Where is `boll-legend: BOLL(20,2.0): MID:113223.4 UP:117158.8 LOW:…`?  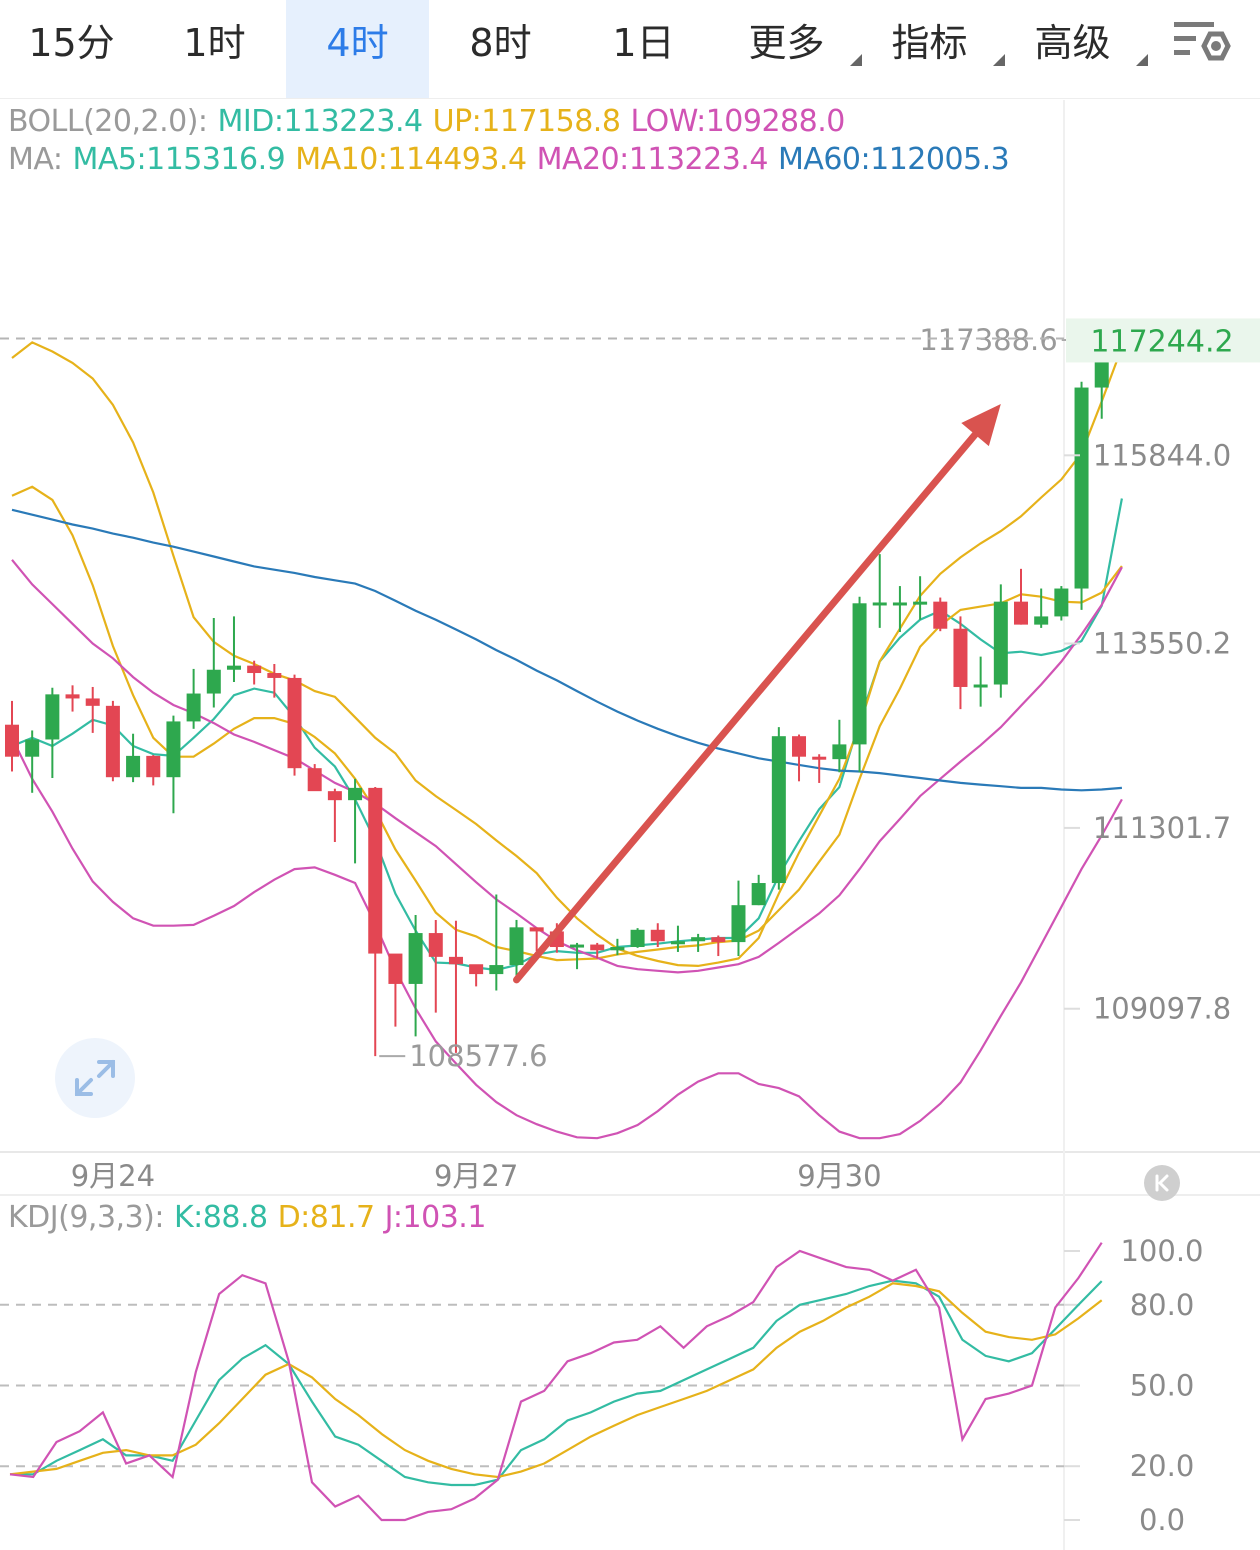
boll-legend: BOLL(20,2.0): MID:113223.4 UP:117158.8 LOW:… is located at coordinates (431, 121).